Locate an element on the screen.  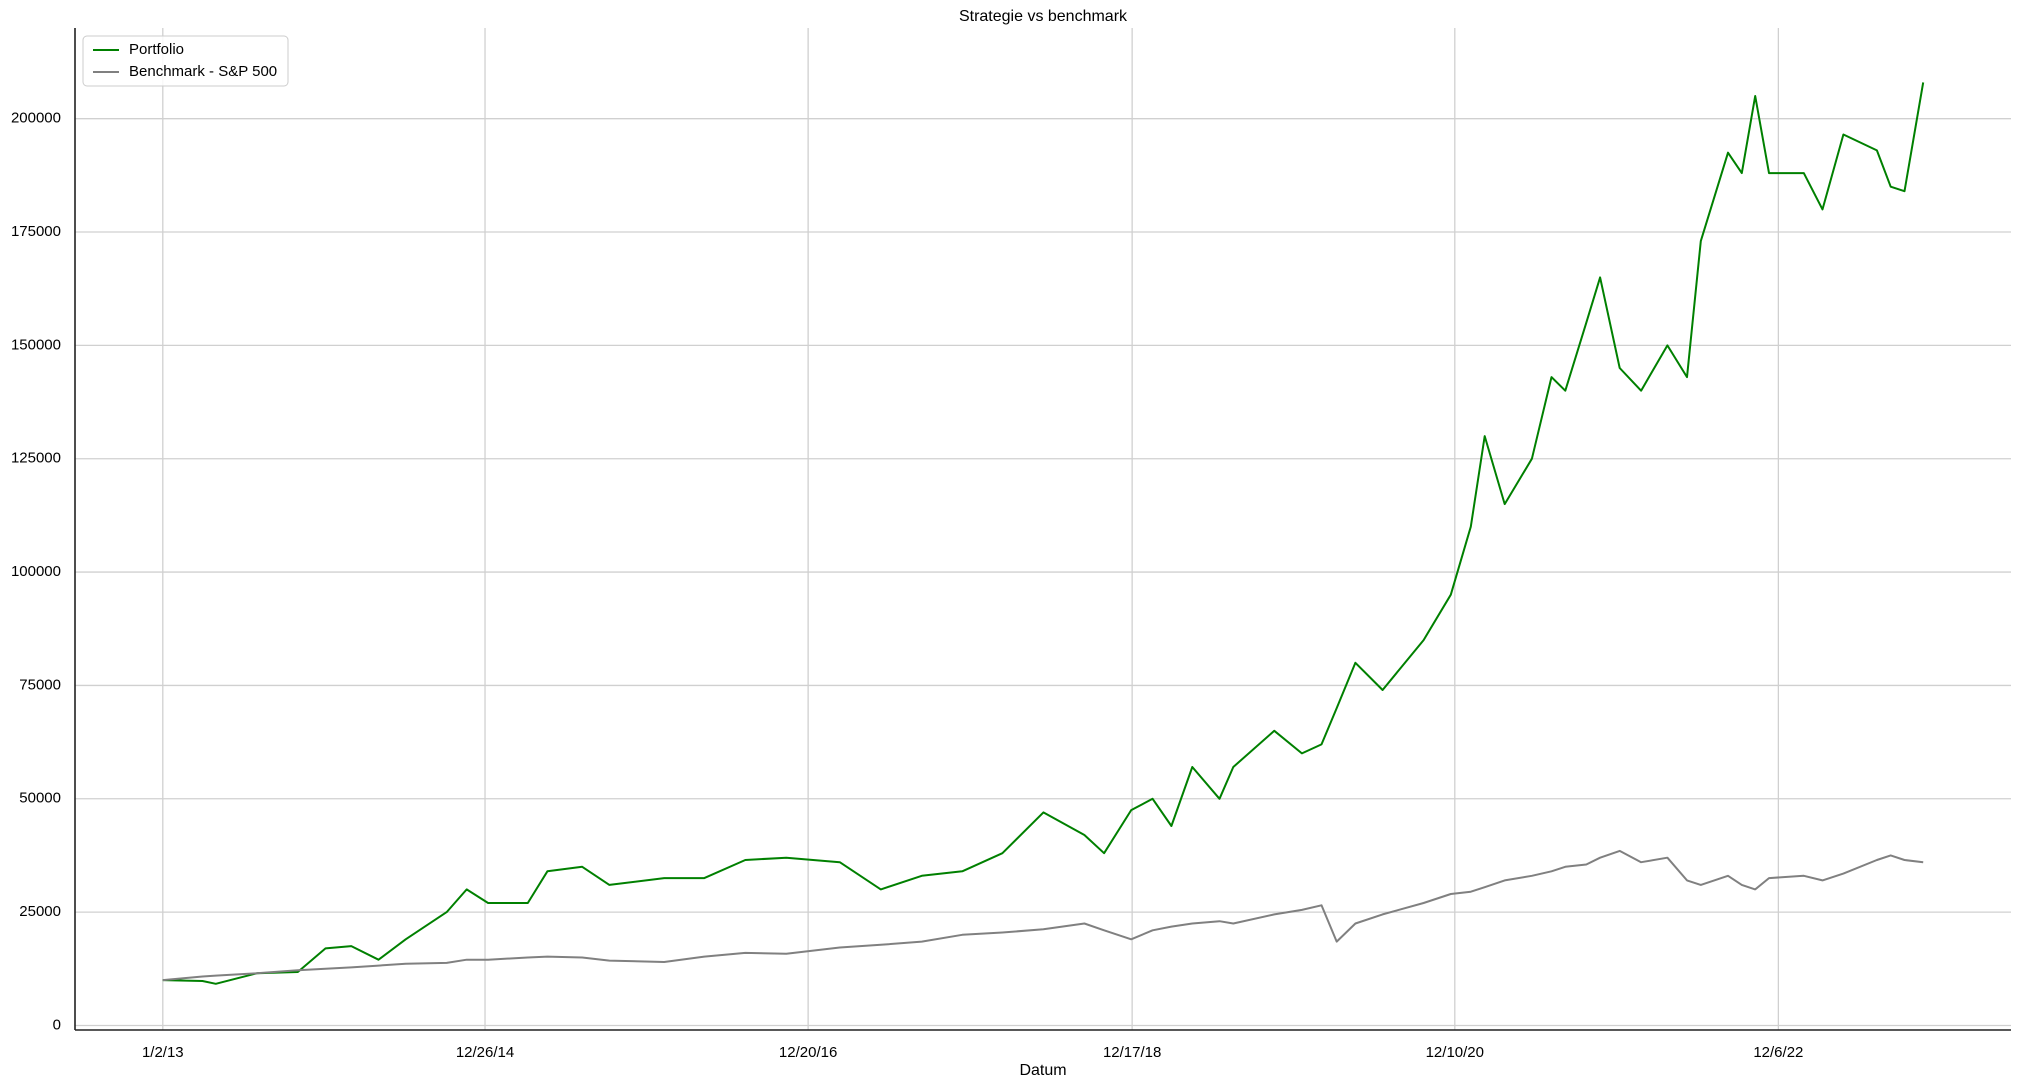
legend-label: Portfolio is located at coordinates (156, 49).